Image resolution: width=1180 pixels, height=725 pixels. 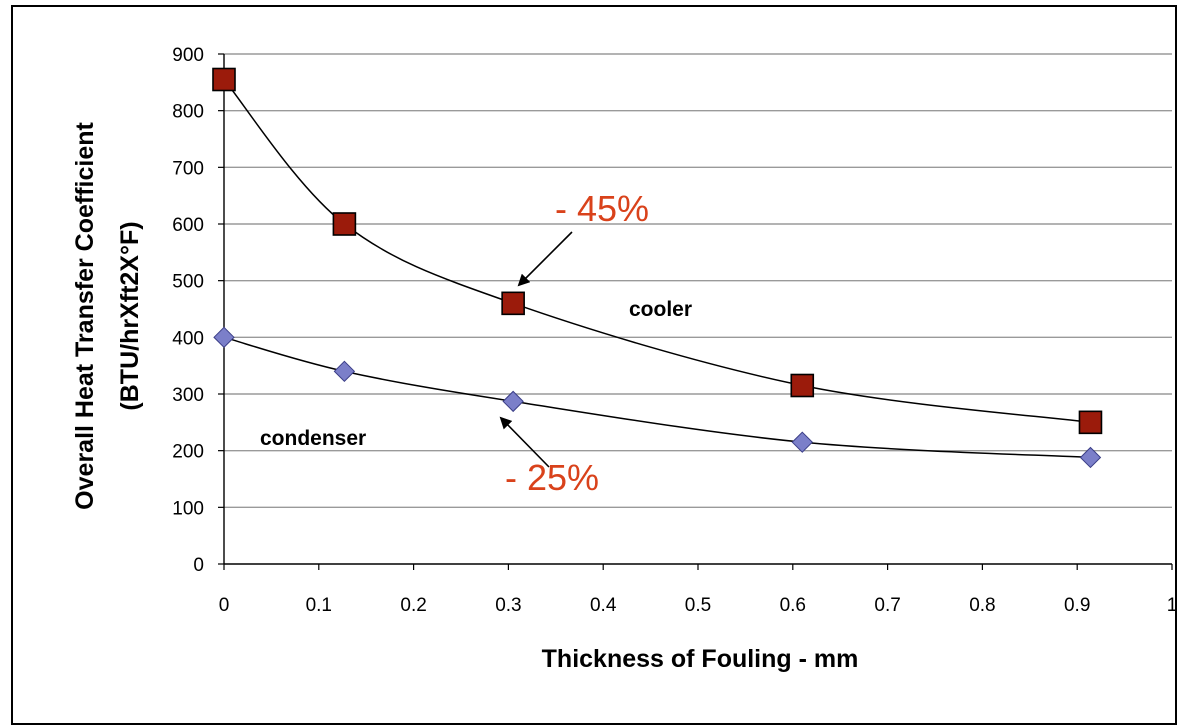 What do you see at coordinates (198, 565) in the screenshot?
I see `y-tick-label: 0` at bounding box center [198, 565].